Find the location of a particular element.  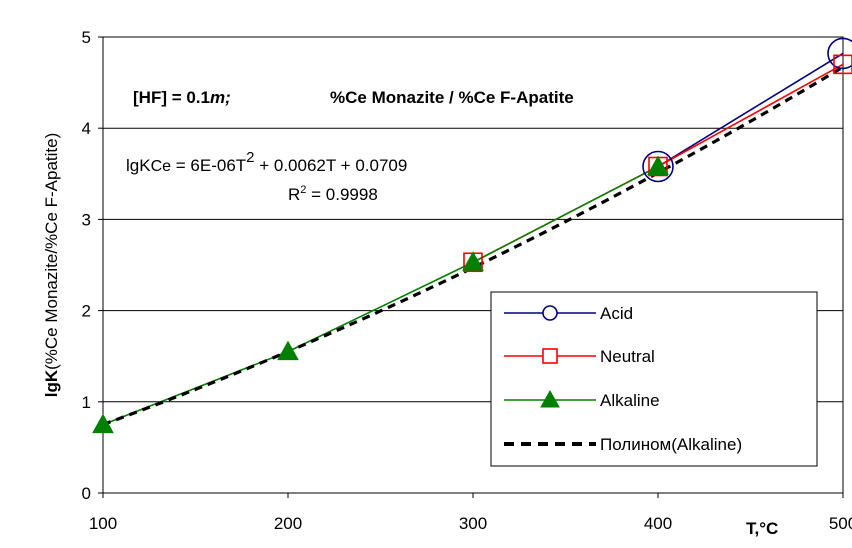

legend-label: Полином(Alkaline) is located at coordinates (671, 444).